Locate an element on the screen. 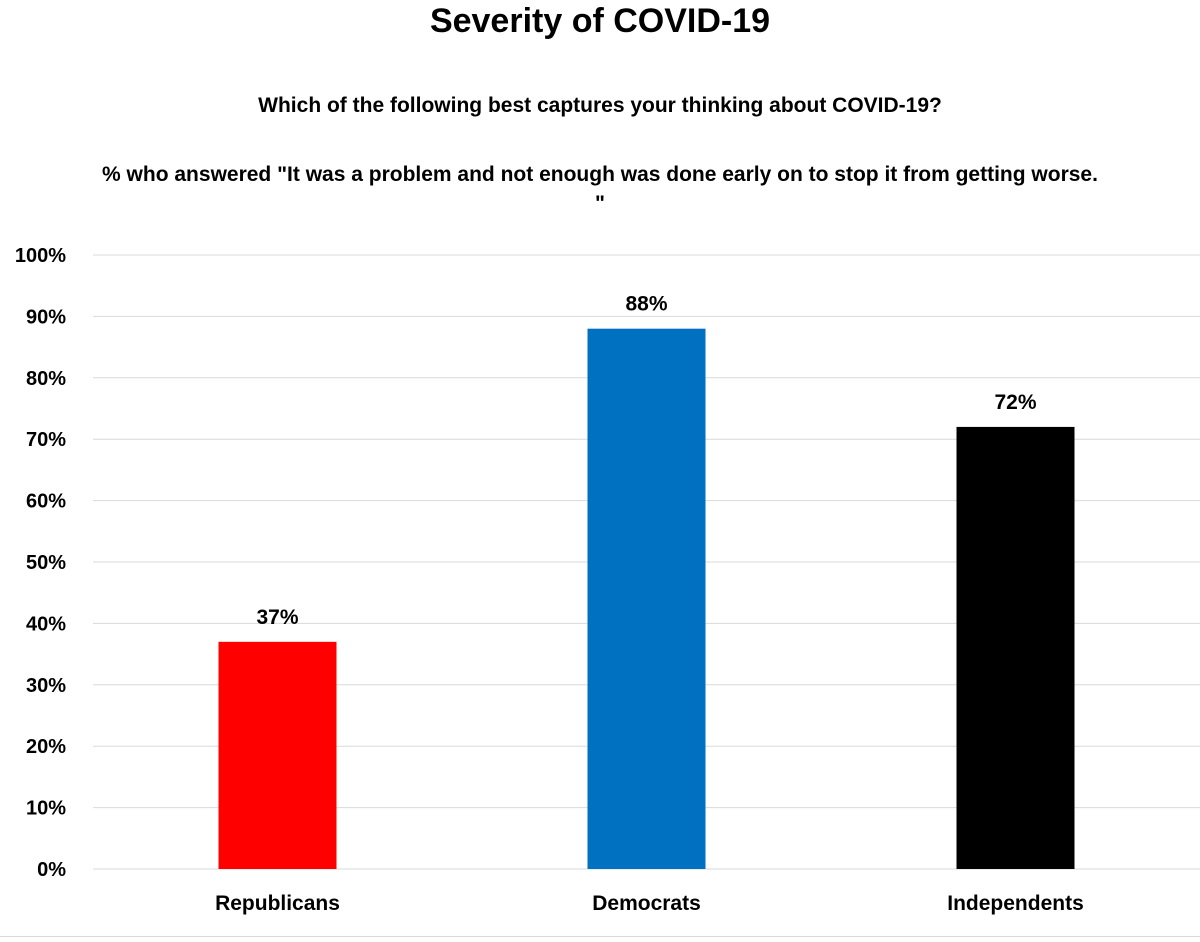 This screenshot has height=942, width=1200. data-label-democrats: 88% is located at coordinates (646, 304).